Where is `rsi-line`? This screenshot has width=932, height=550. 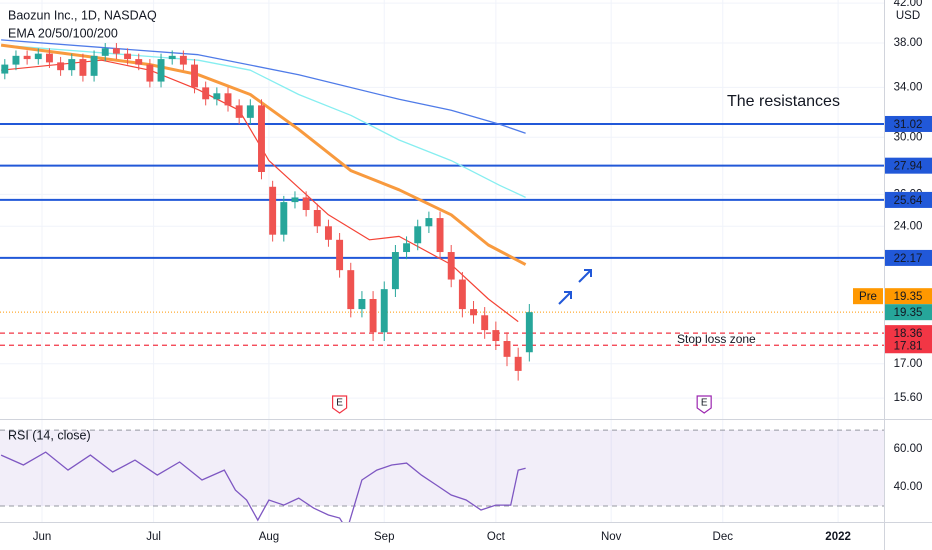
rsi-line is located at coordinates (263, 486).